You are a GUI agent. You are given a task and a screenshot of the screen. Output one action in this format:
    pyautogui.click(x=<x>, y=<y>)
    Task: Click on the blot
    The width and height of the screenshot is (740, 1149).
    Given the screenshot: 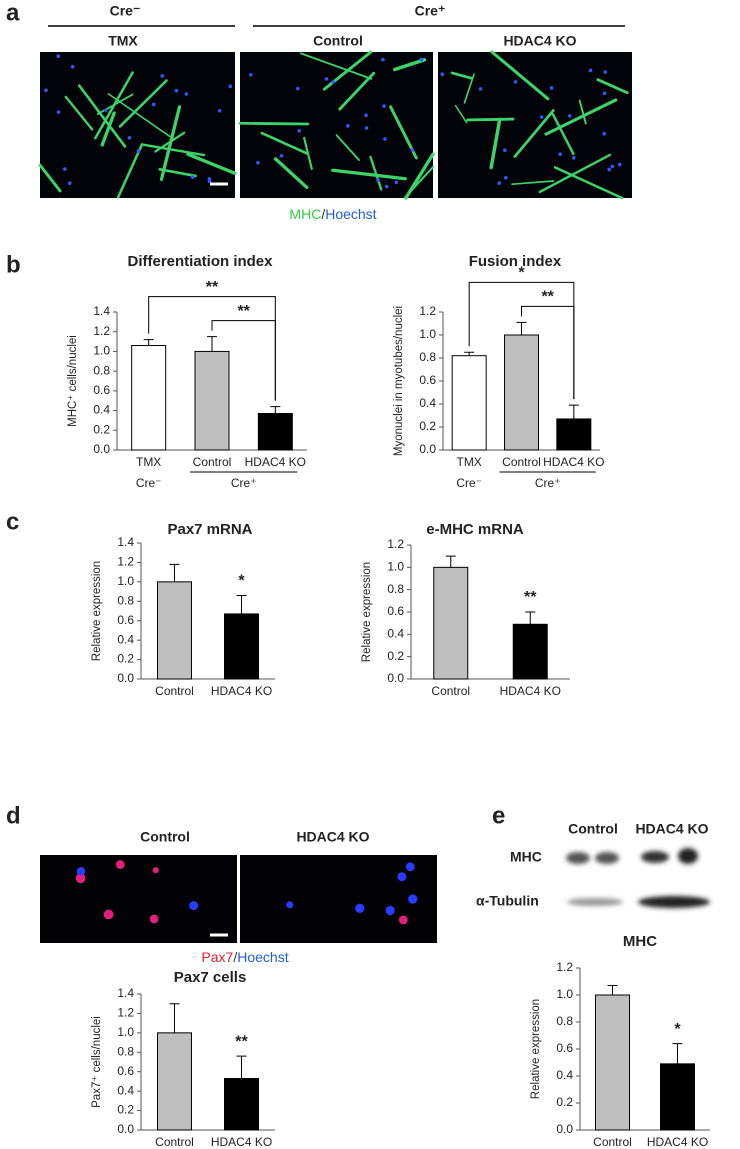 What is the action you would take?
    pyautogui.click(x=638, y=878)
    